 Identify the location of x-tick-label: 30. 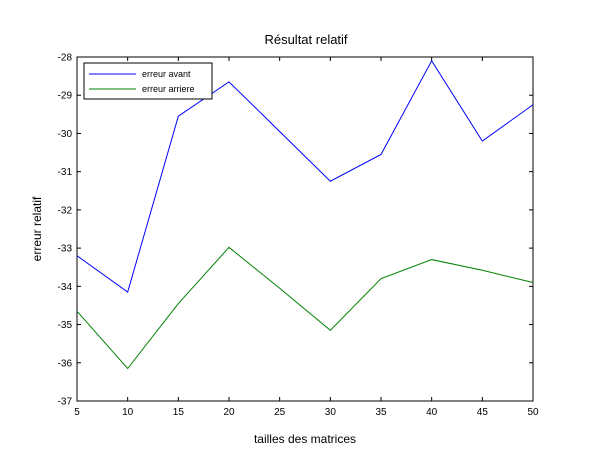
(331, 412).